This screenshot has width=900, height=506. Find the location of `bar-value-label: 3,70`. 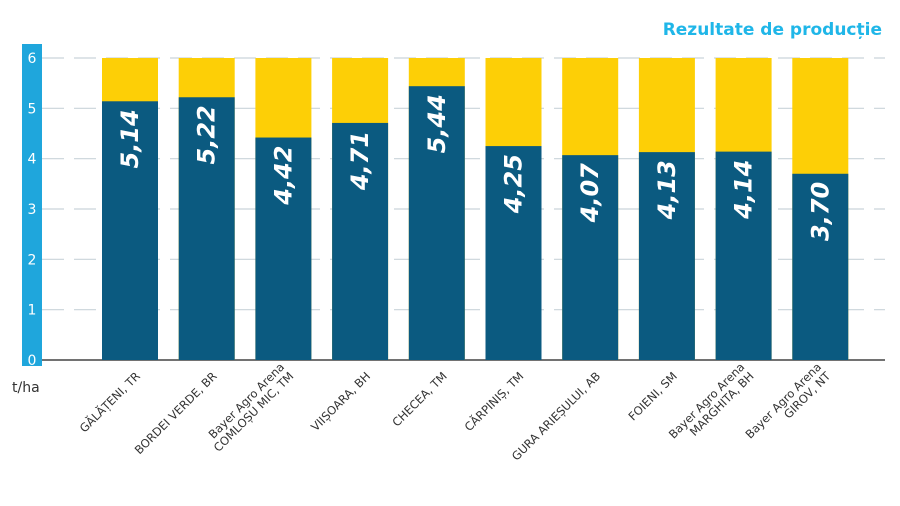

bar-value-label: 3,70 is located at coordinates (820, 211).